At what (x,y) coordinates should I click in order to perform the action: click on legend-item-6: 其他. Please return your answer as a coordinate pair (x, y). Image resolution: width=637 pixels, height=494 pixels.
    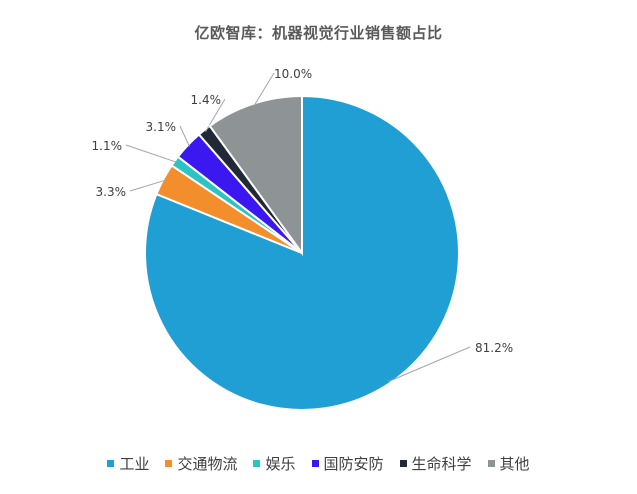
    Looking at the image, I should click on (508, 463).